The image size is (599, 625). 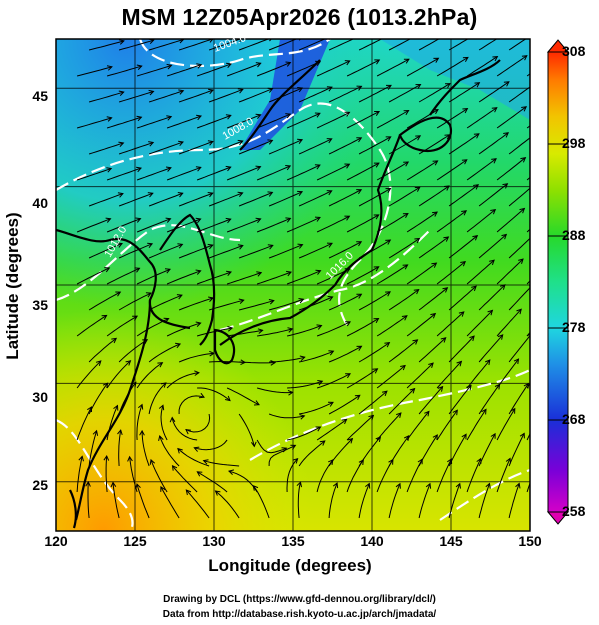 What do you see at coordinates (372, 541) in the screenshot?
I see `x-tick-label: 140` at bounding box center [372, 541].